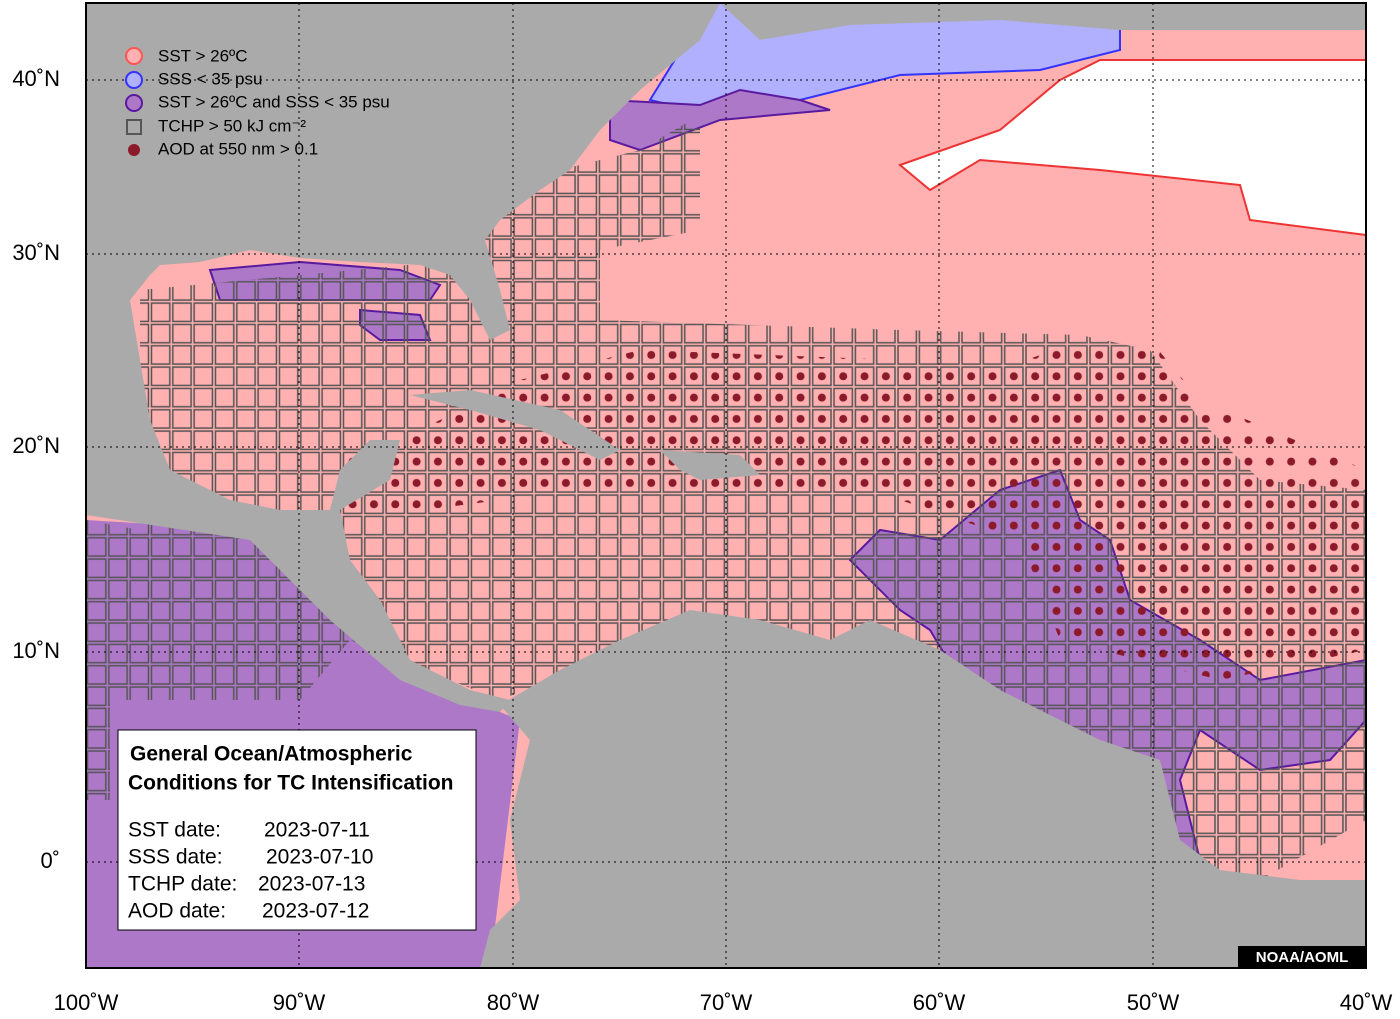  I want to click on info-title: Conditions for TC Intensification, so click(290, 783).